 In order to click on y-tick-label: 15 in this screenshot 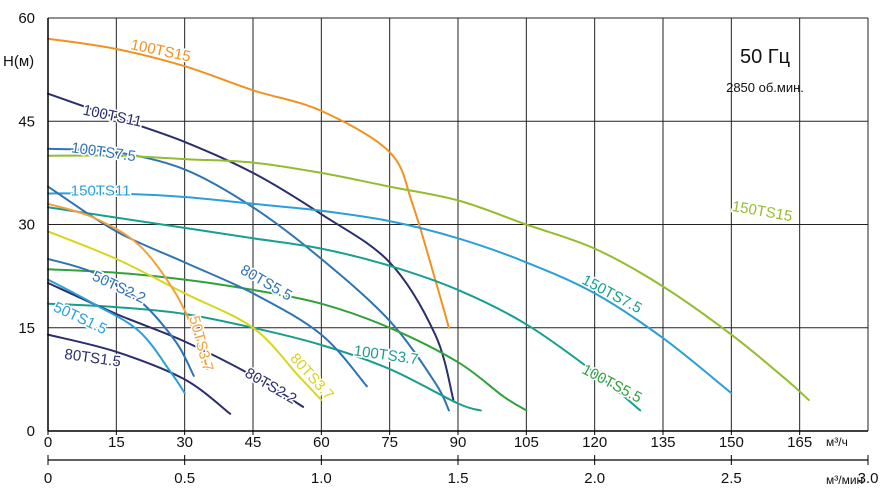, I will do `click(26, 328)`.